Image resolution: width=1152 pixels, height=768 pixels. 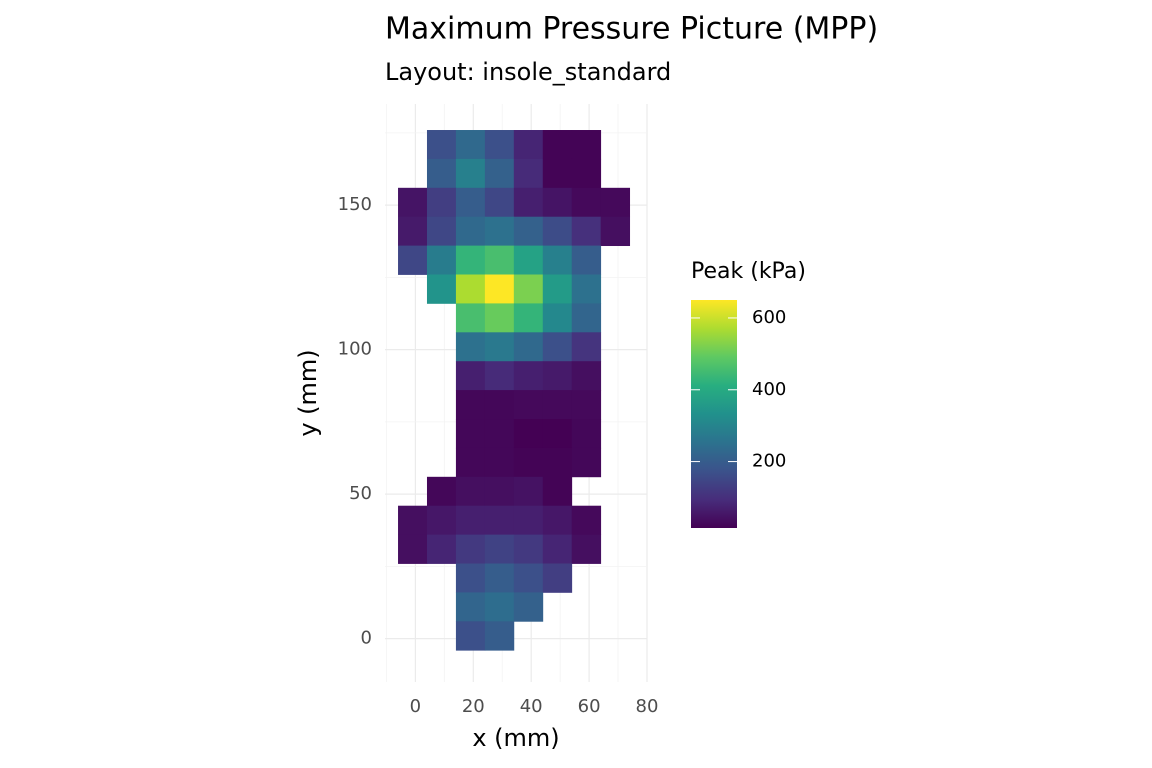 What do you see at coordinates (515, 738) in the screenshot?
I see `x-axis-title: x (mm)` at bounding box center [515, 738].